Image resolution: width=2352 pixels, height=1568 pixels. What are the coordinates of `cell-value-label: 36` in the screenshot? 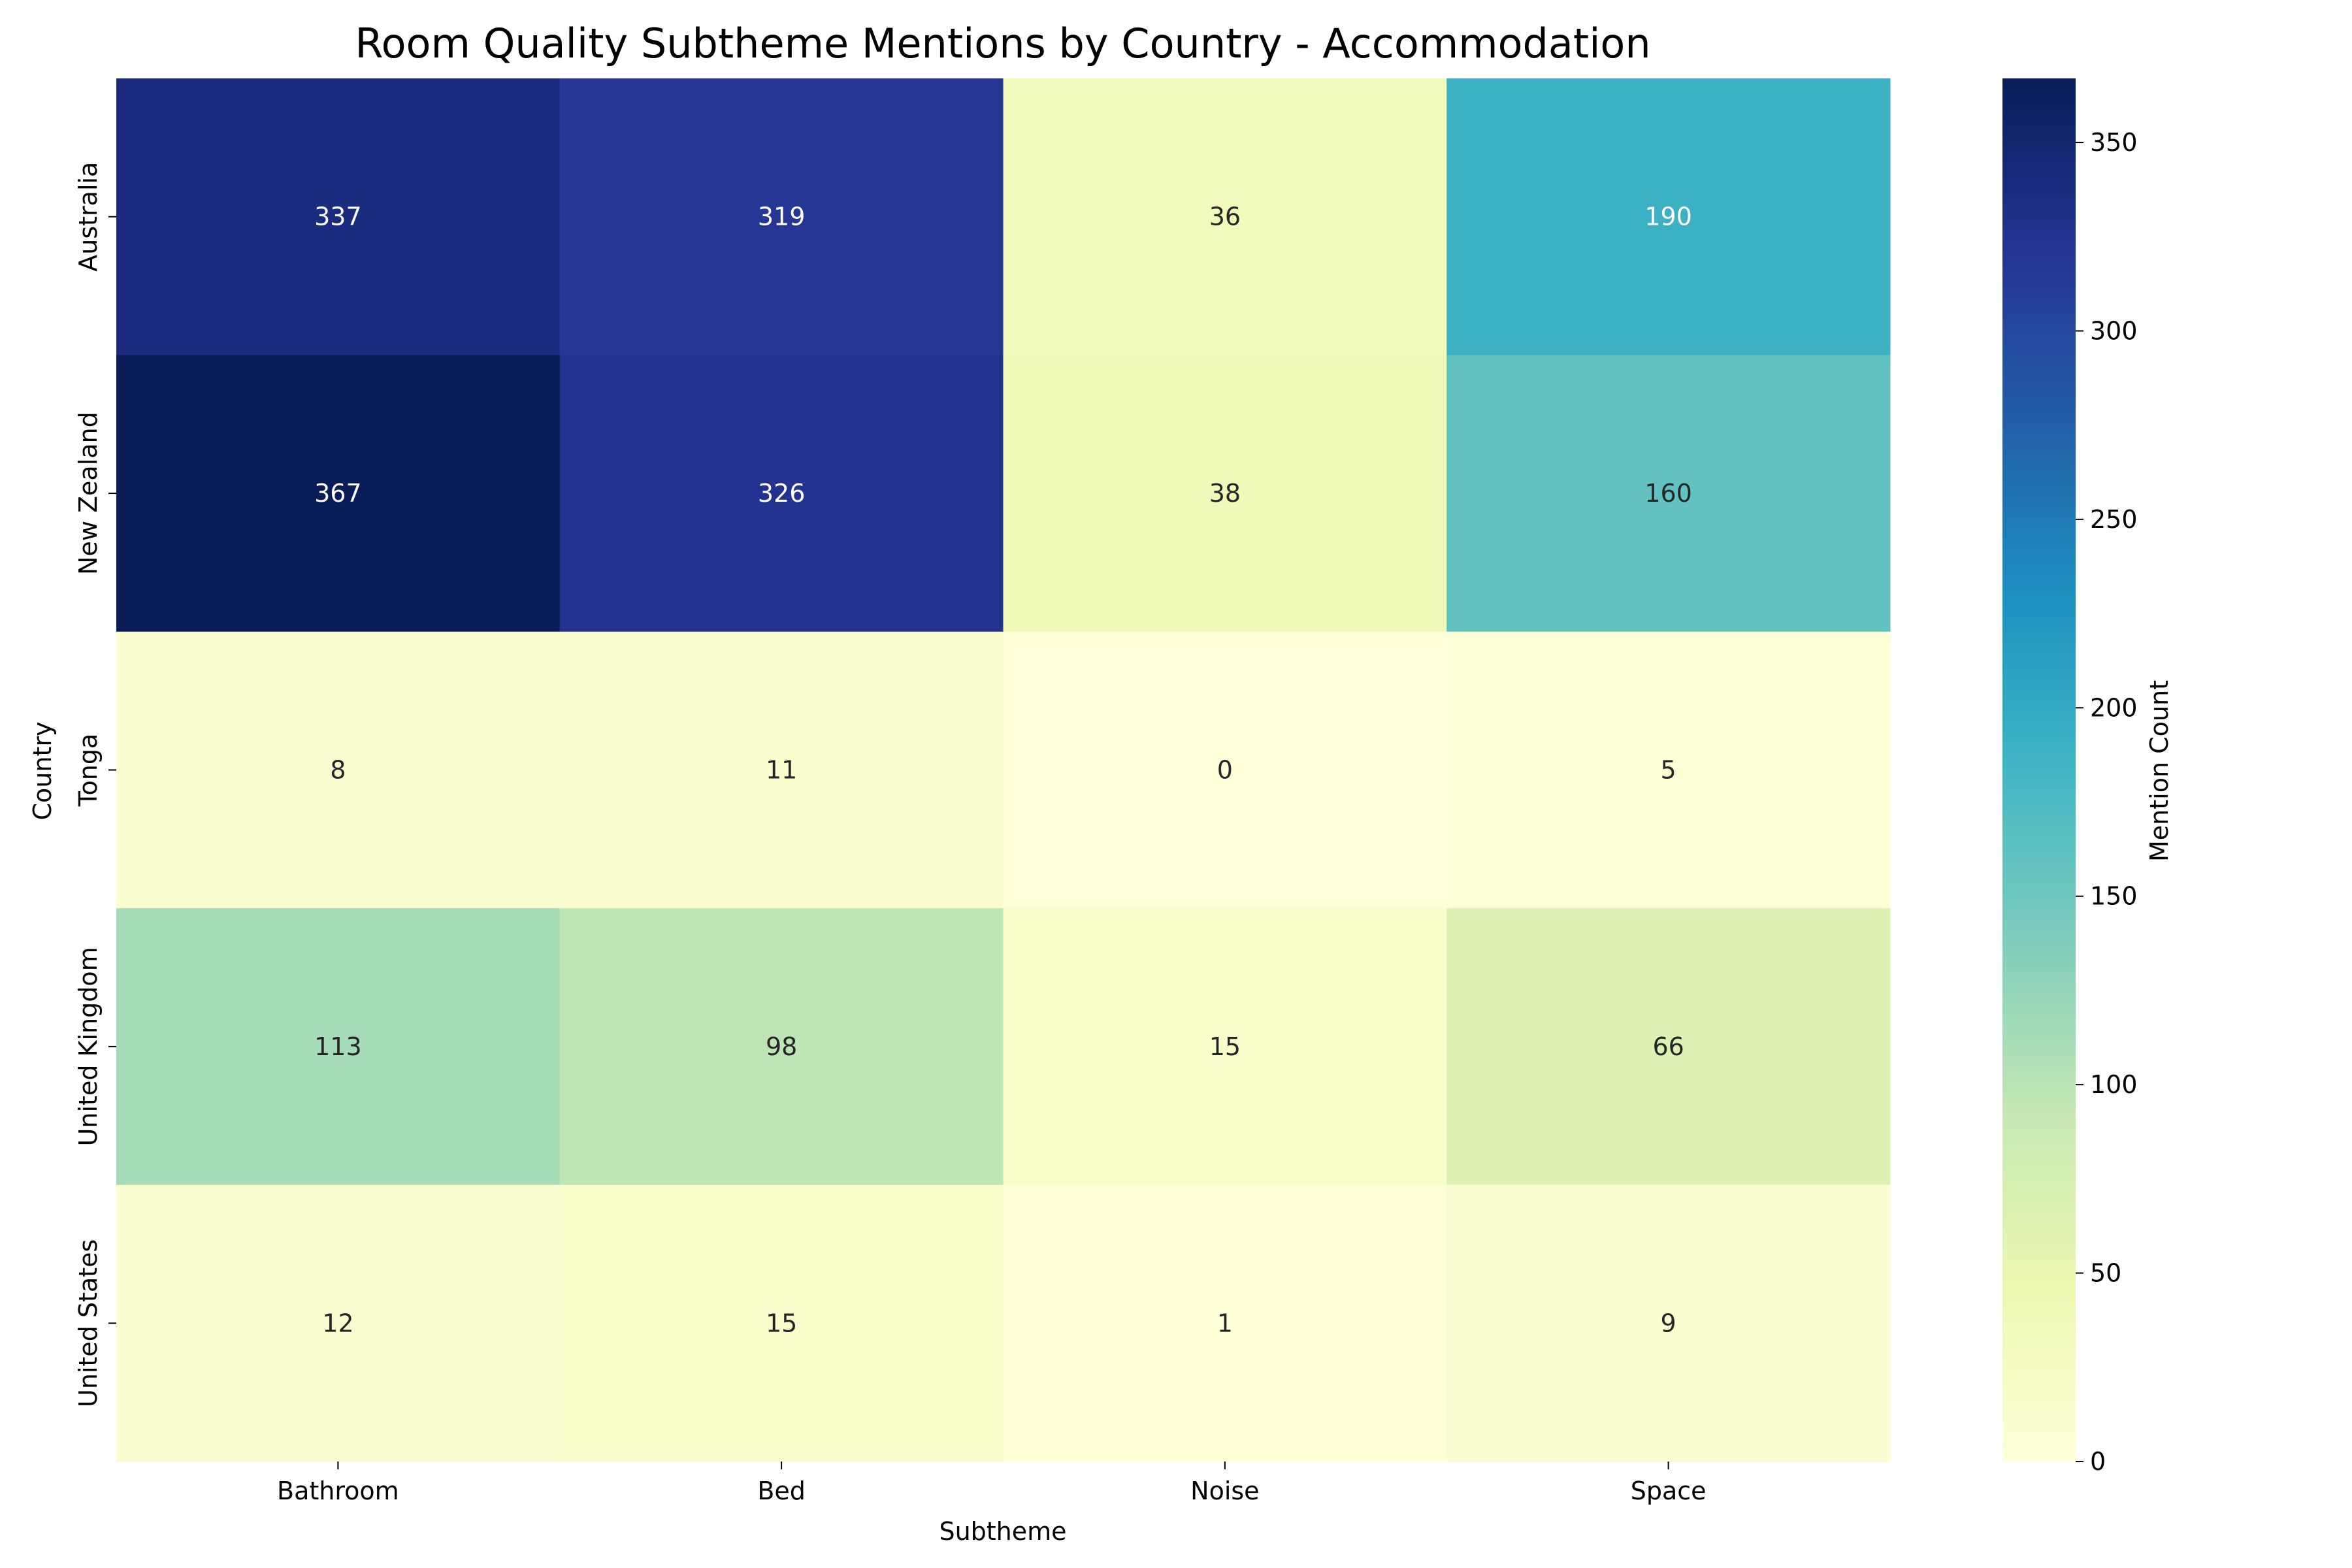 It's located at (1225, 217).